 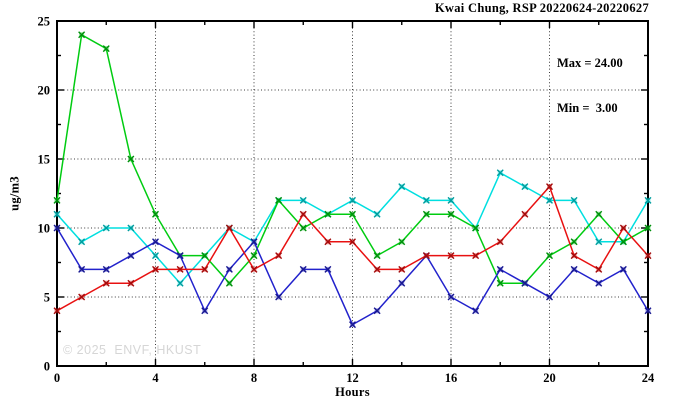 What do you see at coordinates (14, 193) in the screenshot?
I see `y-axis-label: ug/m3` at bounding box center [14, 193].